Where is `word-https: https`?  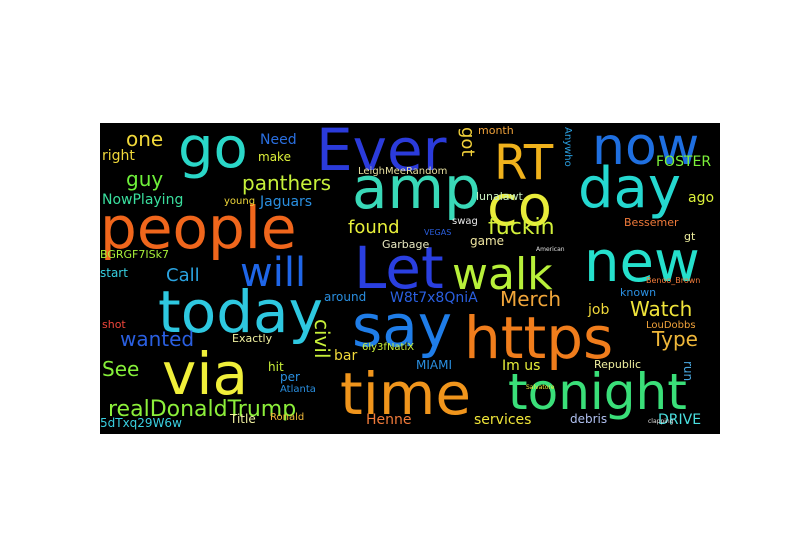 word-https: https is located at coordinates (539, 338).